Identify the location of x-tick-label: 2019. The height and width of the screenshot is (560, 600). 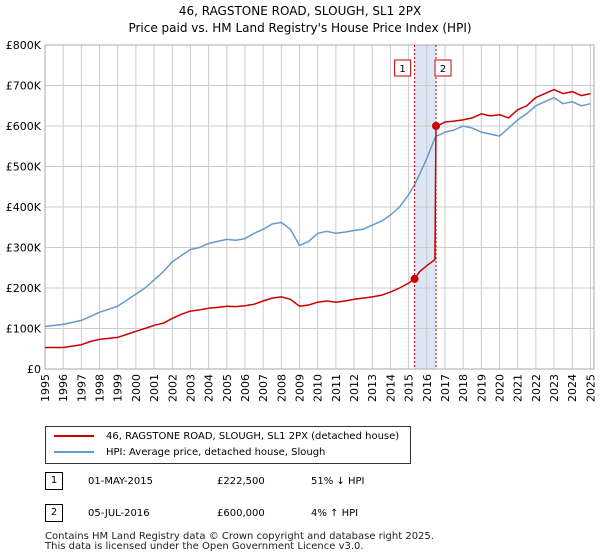
(481, 388).